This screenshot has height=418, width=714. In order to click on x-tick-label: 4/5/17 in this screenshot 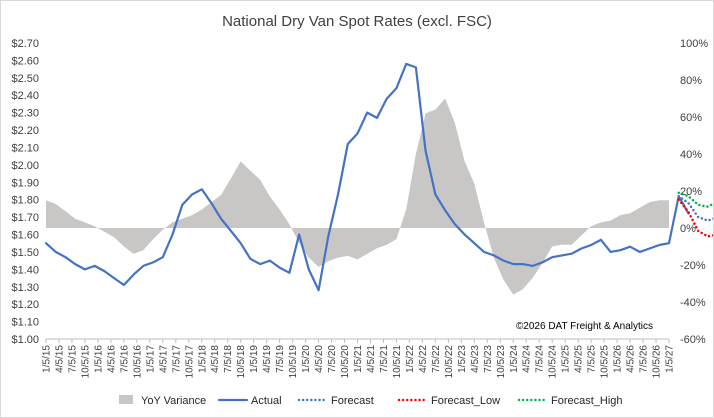, I will do `click(163, 359)`.